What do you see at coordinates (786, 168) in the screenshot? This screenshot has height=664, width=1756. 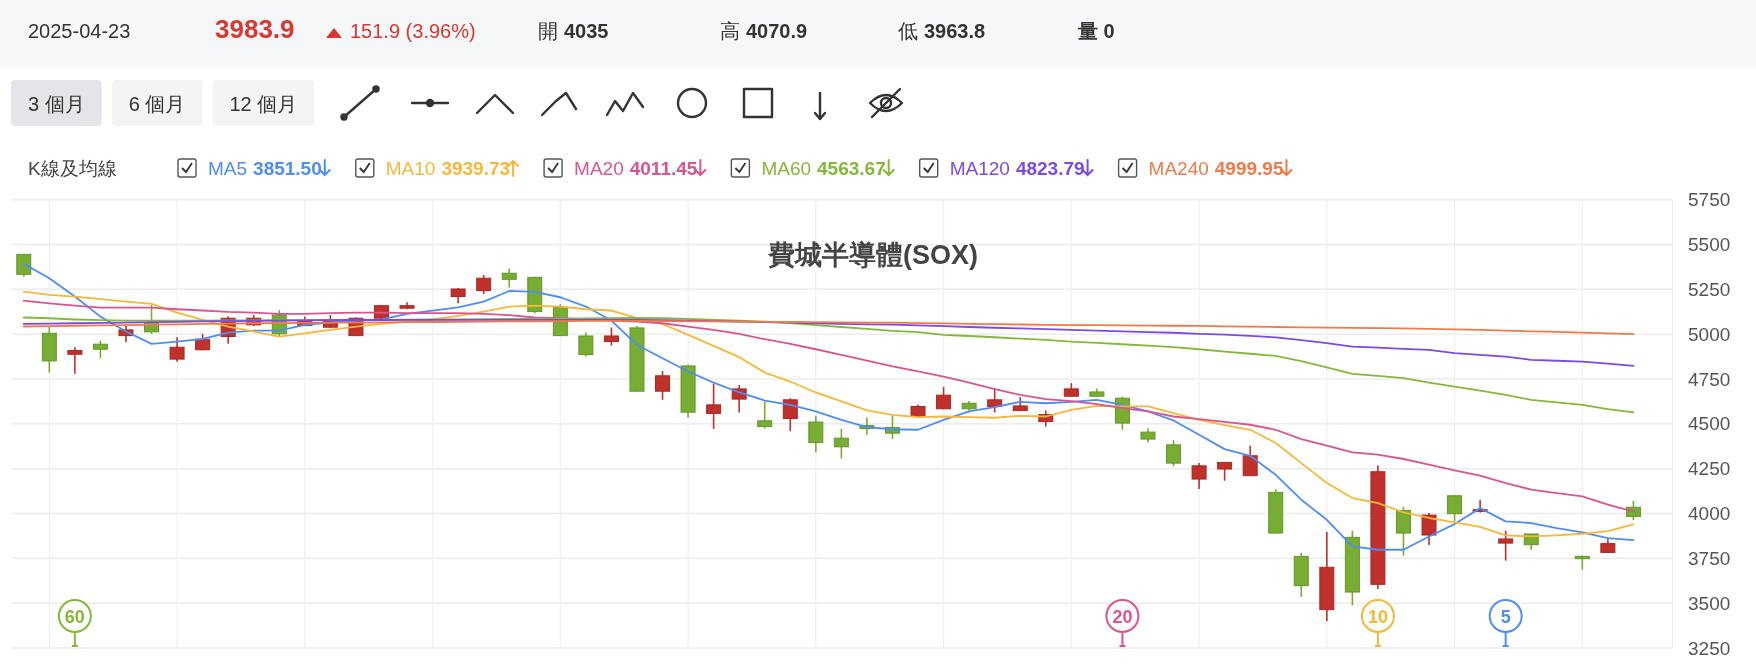 I see `text: MA60` at bounding box center [786, 168].